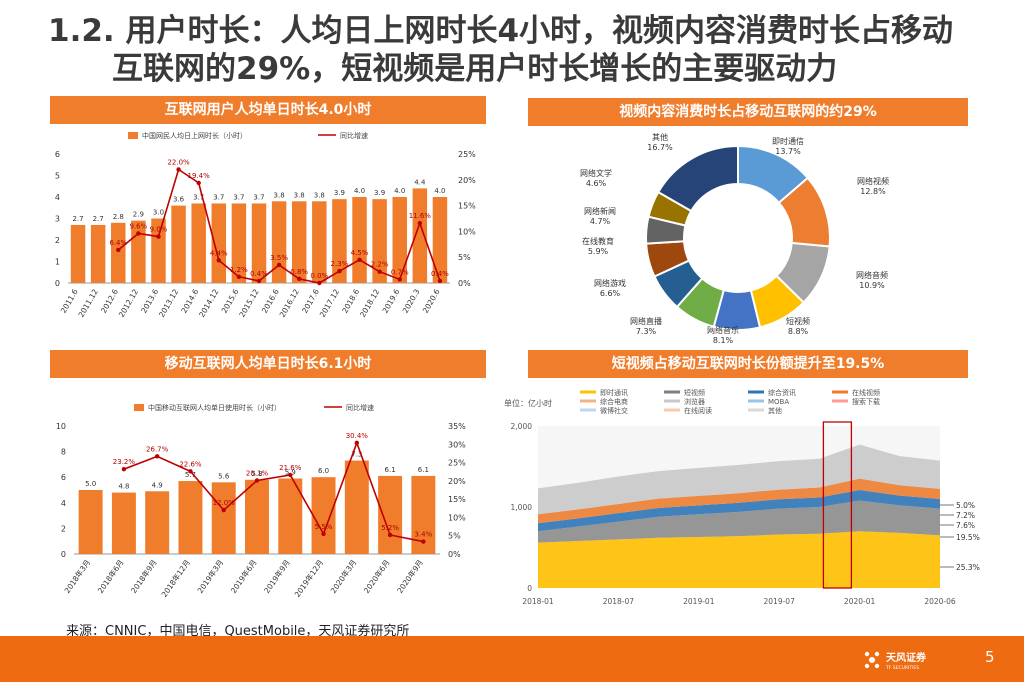 The image size is (1024, 682). I want to click on y2-tick-label: 35%, so click(457, 426).